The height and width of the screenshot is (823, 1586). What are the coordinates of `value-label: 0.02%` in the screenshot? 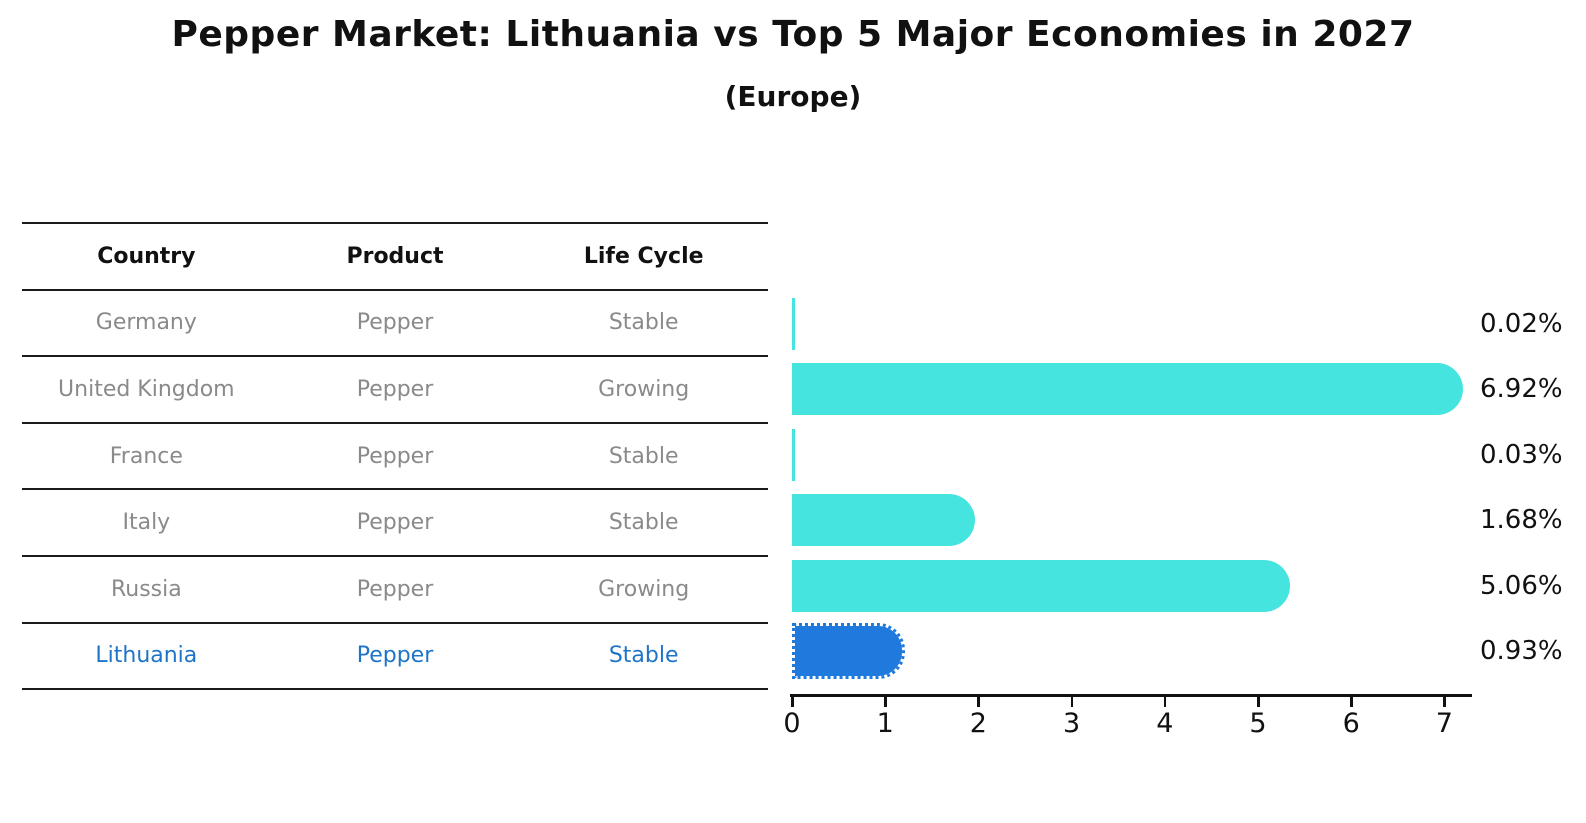 It's located at (1521, 324).